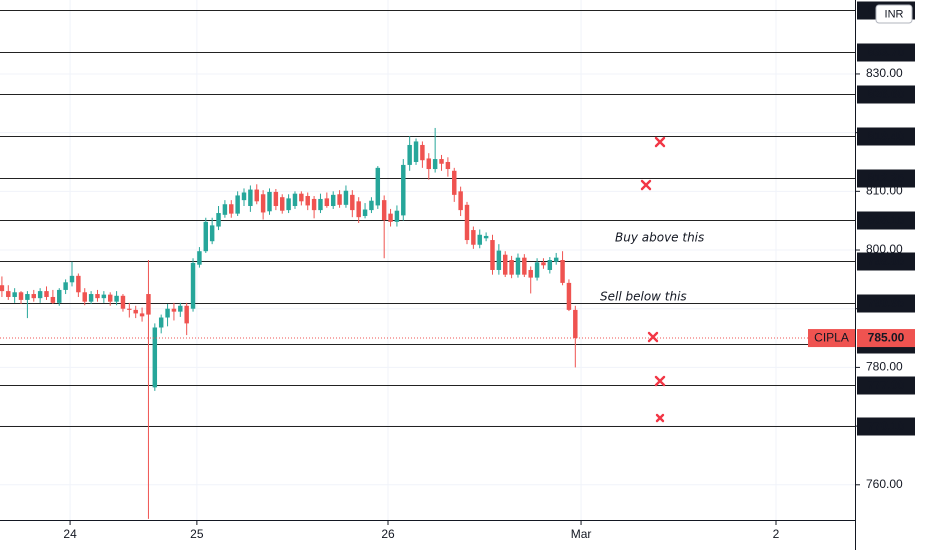 Image resolution: width=932 pixels, height=550 pixels. I want to click on last-price-label: 785.00, so click(886, 338).